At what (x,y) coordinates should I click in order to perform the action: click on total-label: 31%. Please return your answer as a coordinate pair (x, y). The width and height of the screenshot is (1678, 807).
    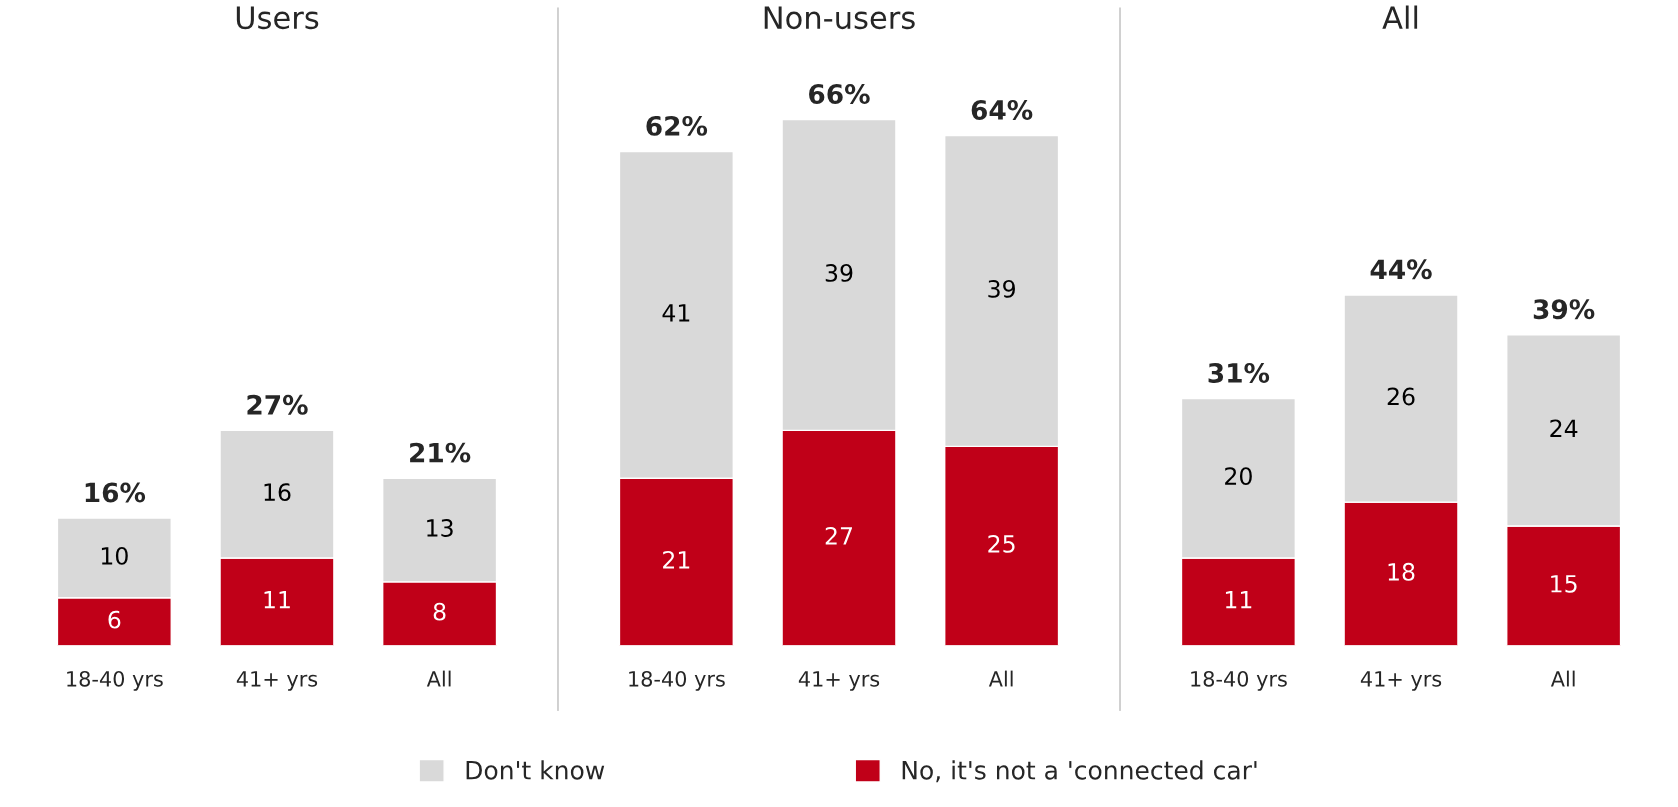
    Looking at the image, I should click on (1239, 372).